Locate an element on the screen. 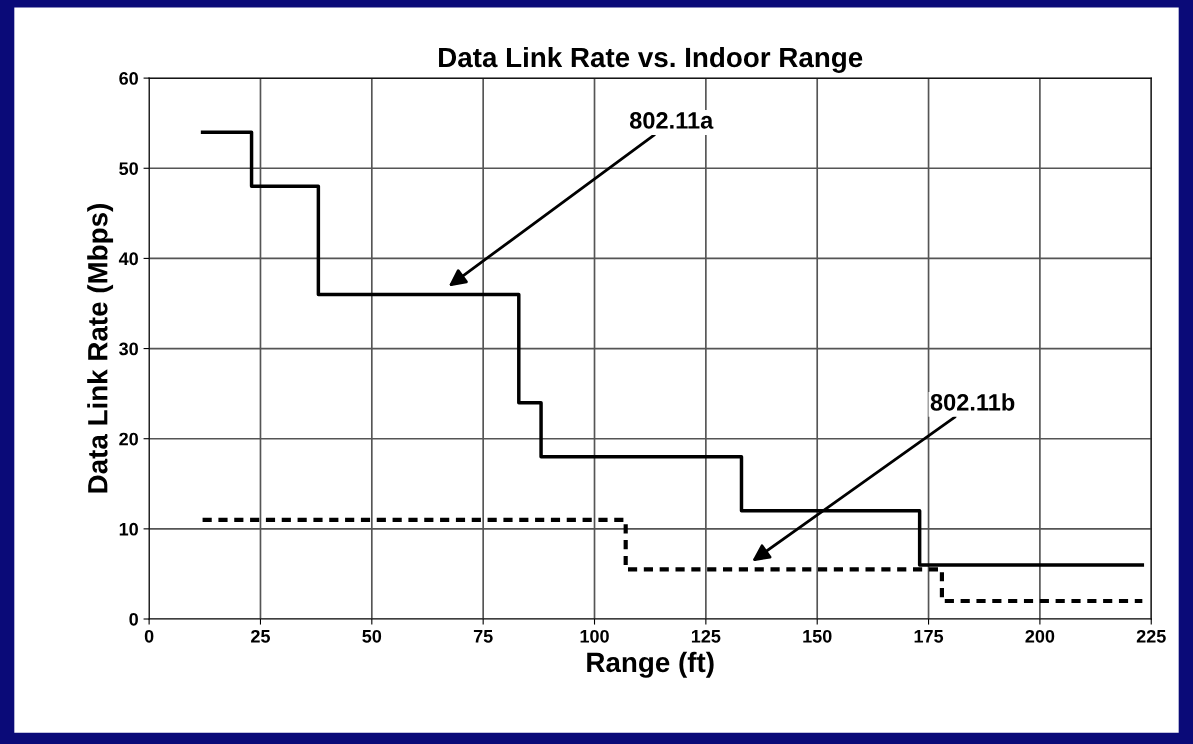 The width and height of the screenshot is (1193, 744). y-tick-label: 30 is located at coordinates (128, 349).